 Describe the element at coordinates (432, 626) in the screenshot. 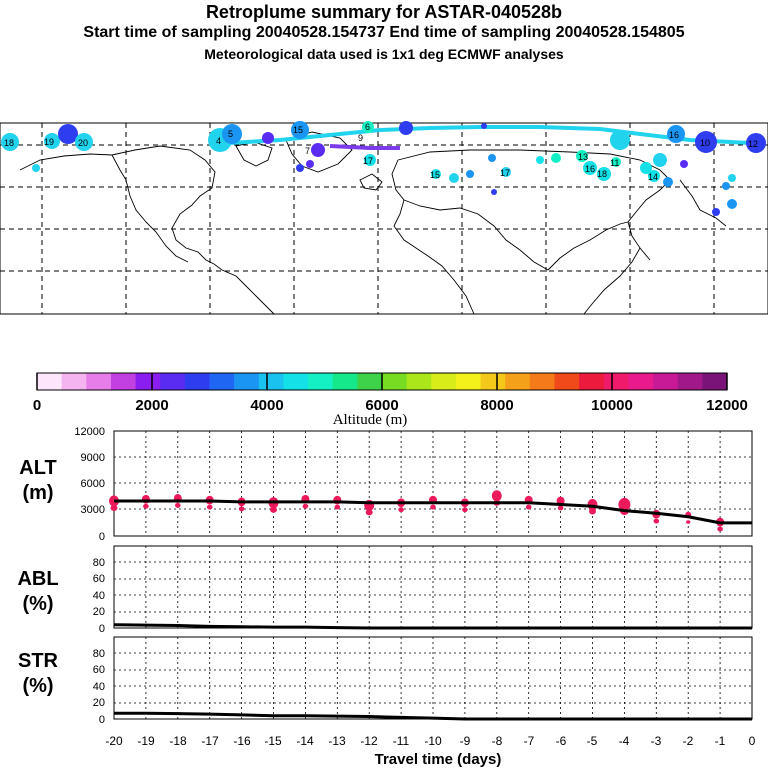

I see `abl-series-line` at that location.